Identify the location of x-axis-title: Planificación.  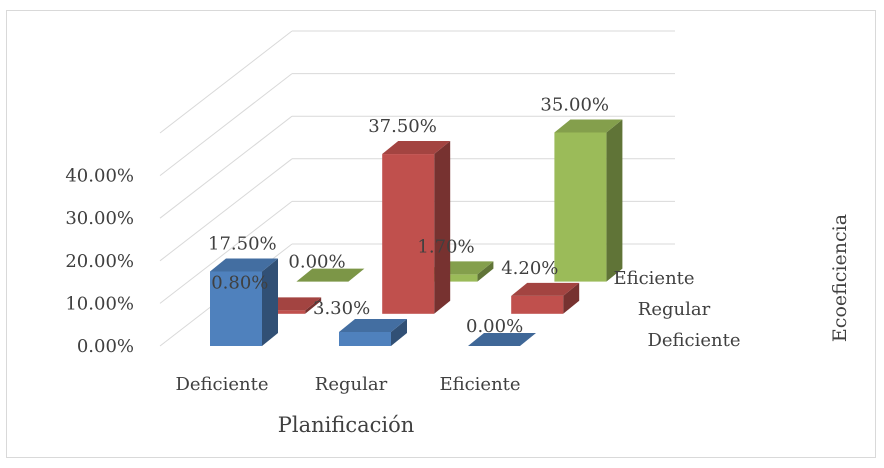
(346, 425).